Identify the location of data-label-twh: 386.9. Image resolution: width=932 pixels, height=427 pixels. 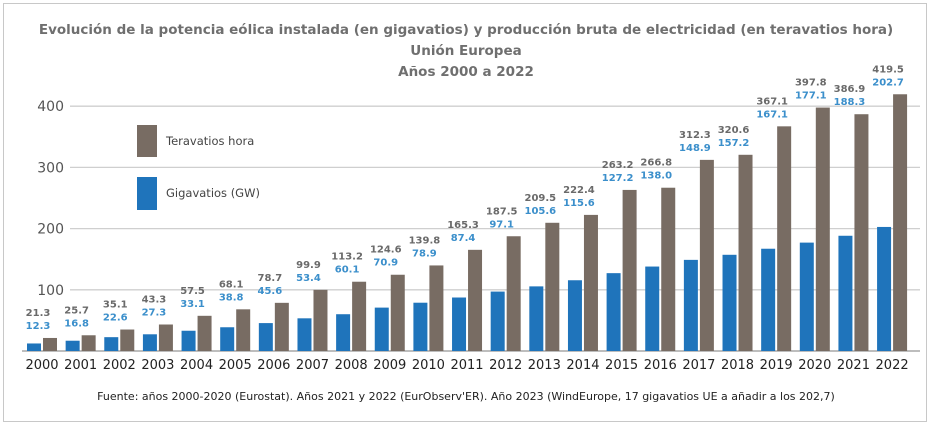
(850, 89).